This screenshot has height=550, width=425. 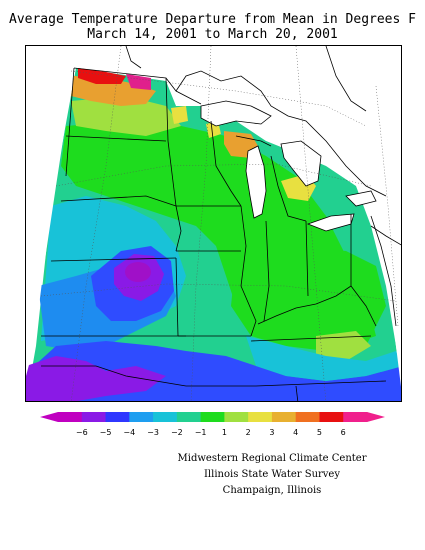 I want to click on legend-tick-label: 1, so click(x=224, y=432).